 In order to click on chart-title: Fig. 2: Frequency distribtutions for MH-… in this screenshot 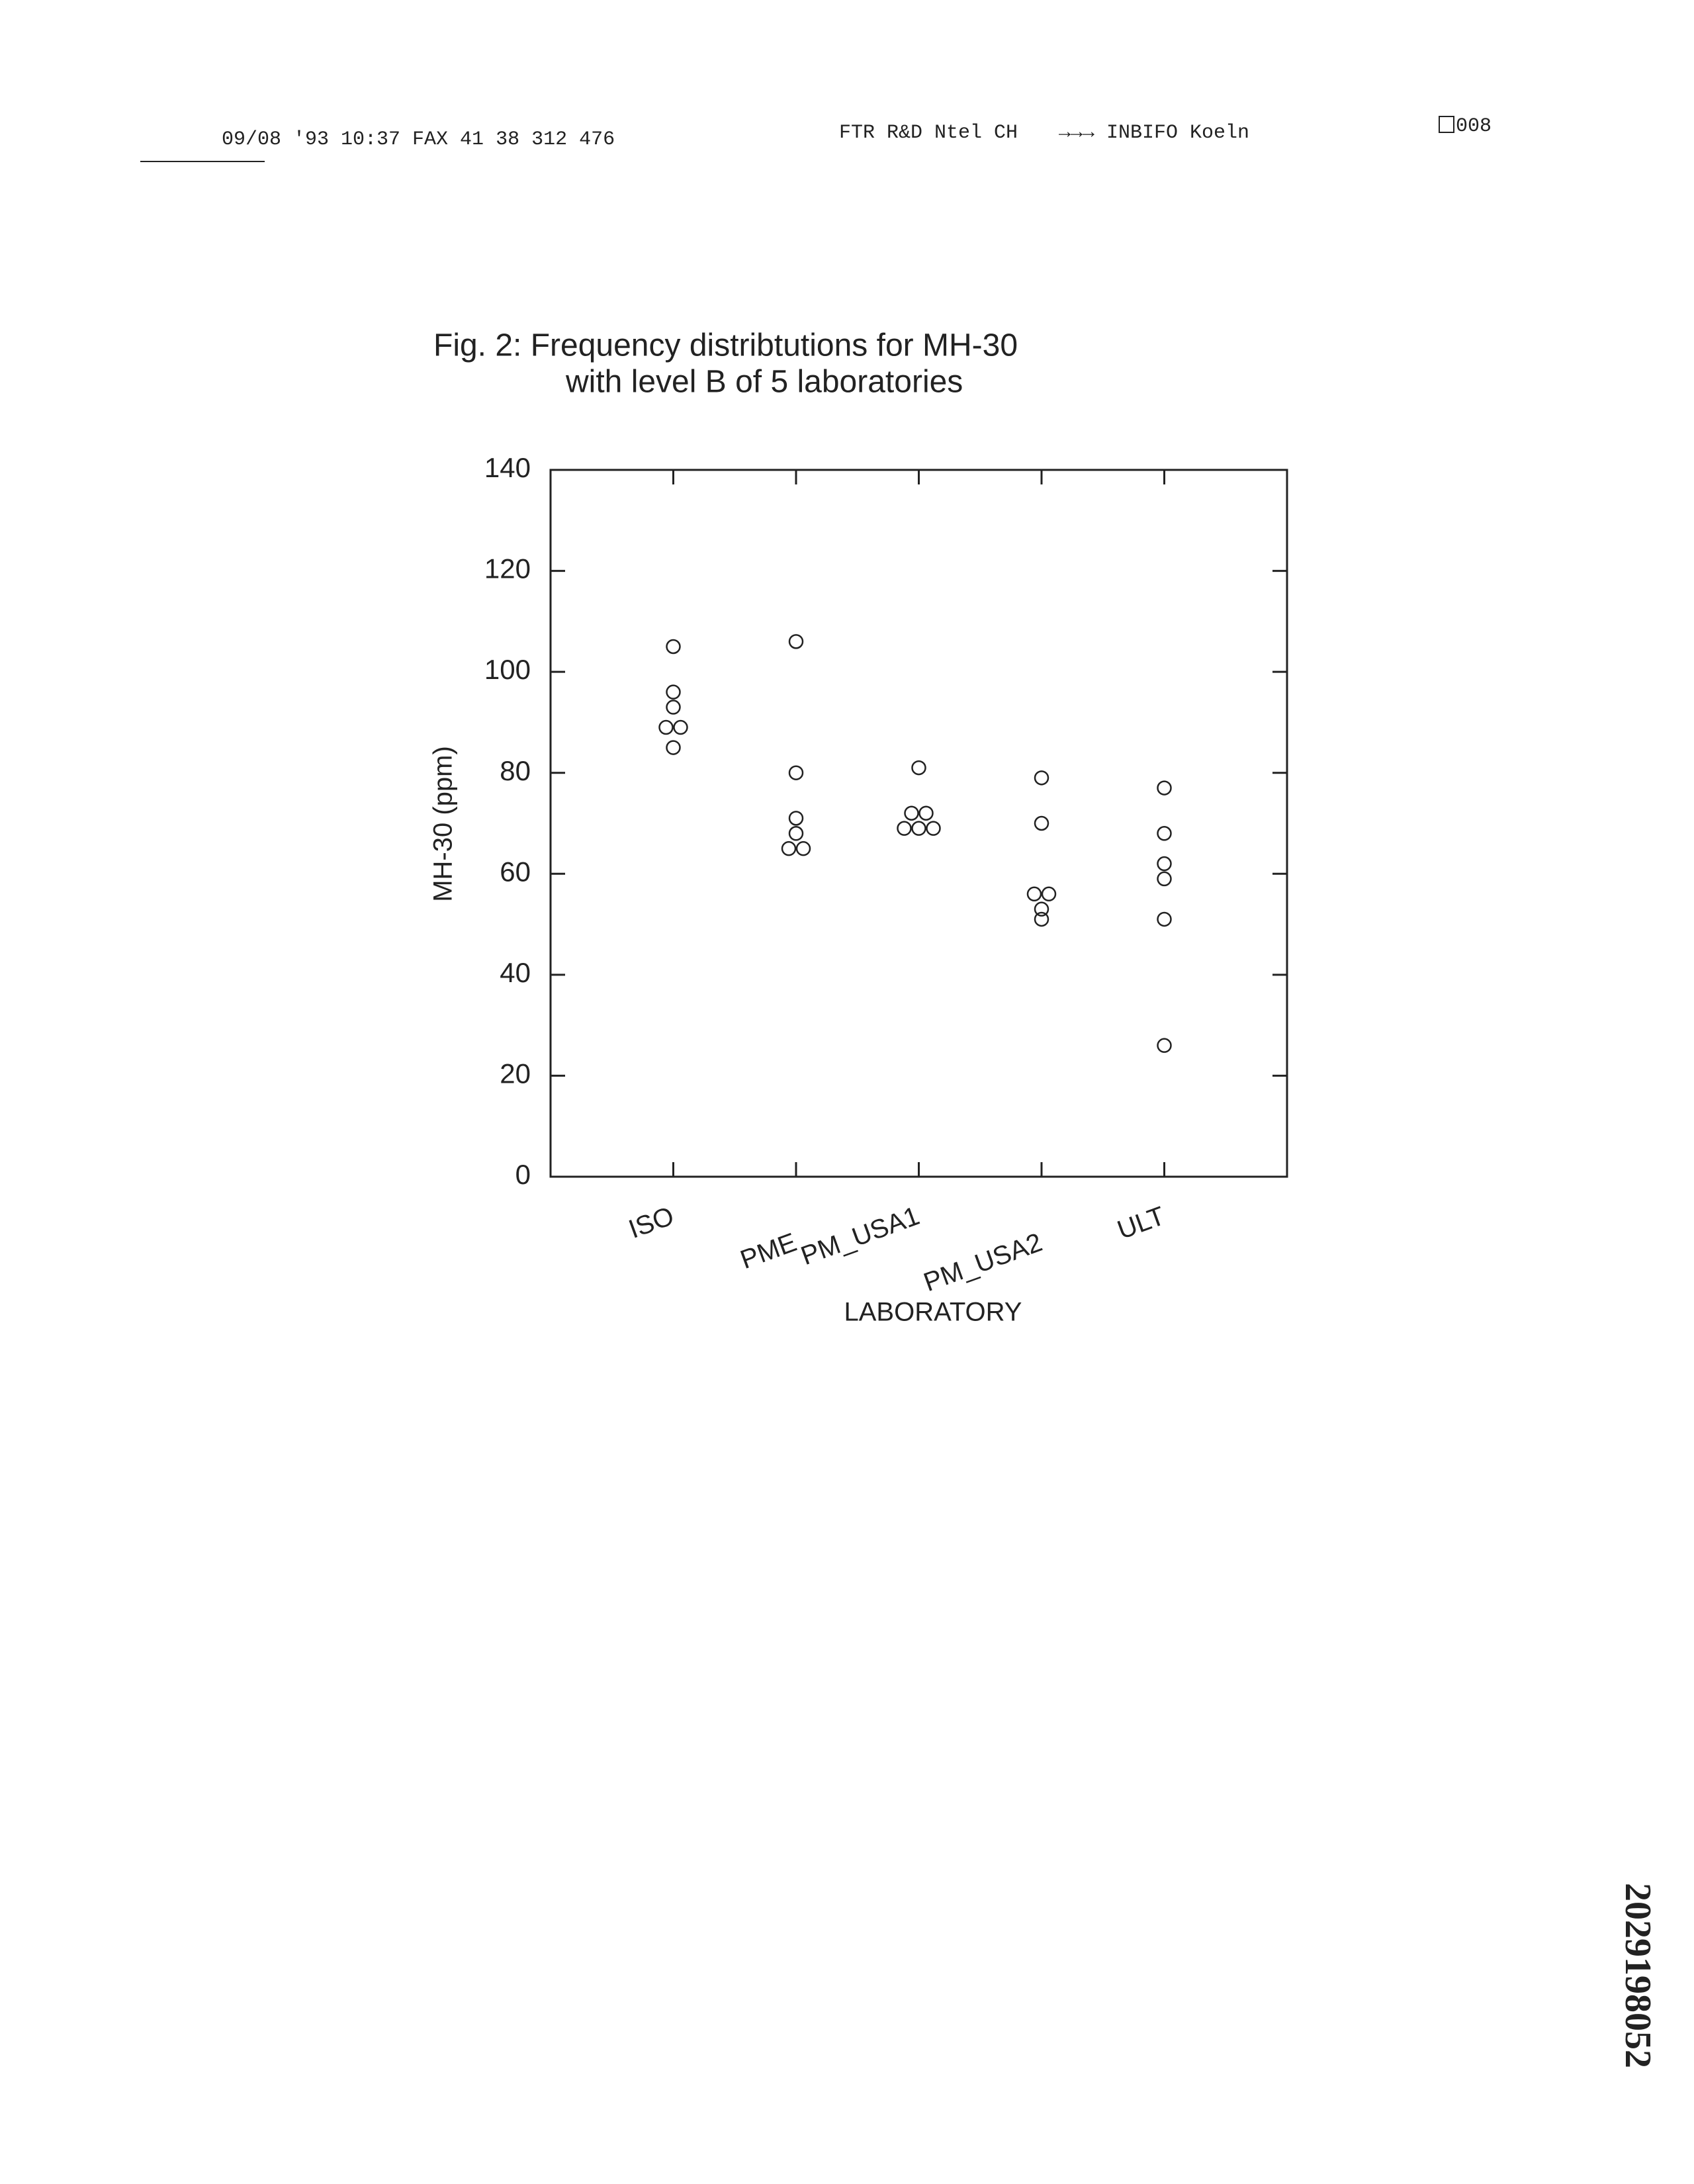, I will do `click(725, 345)`.